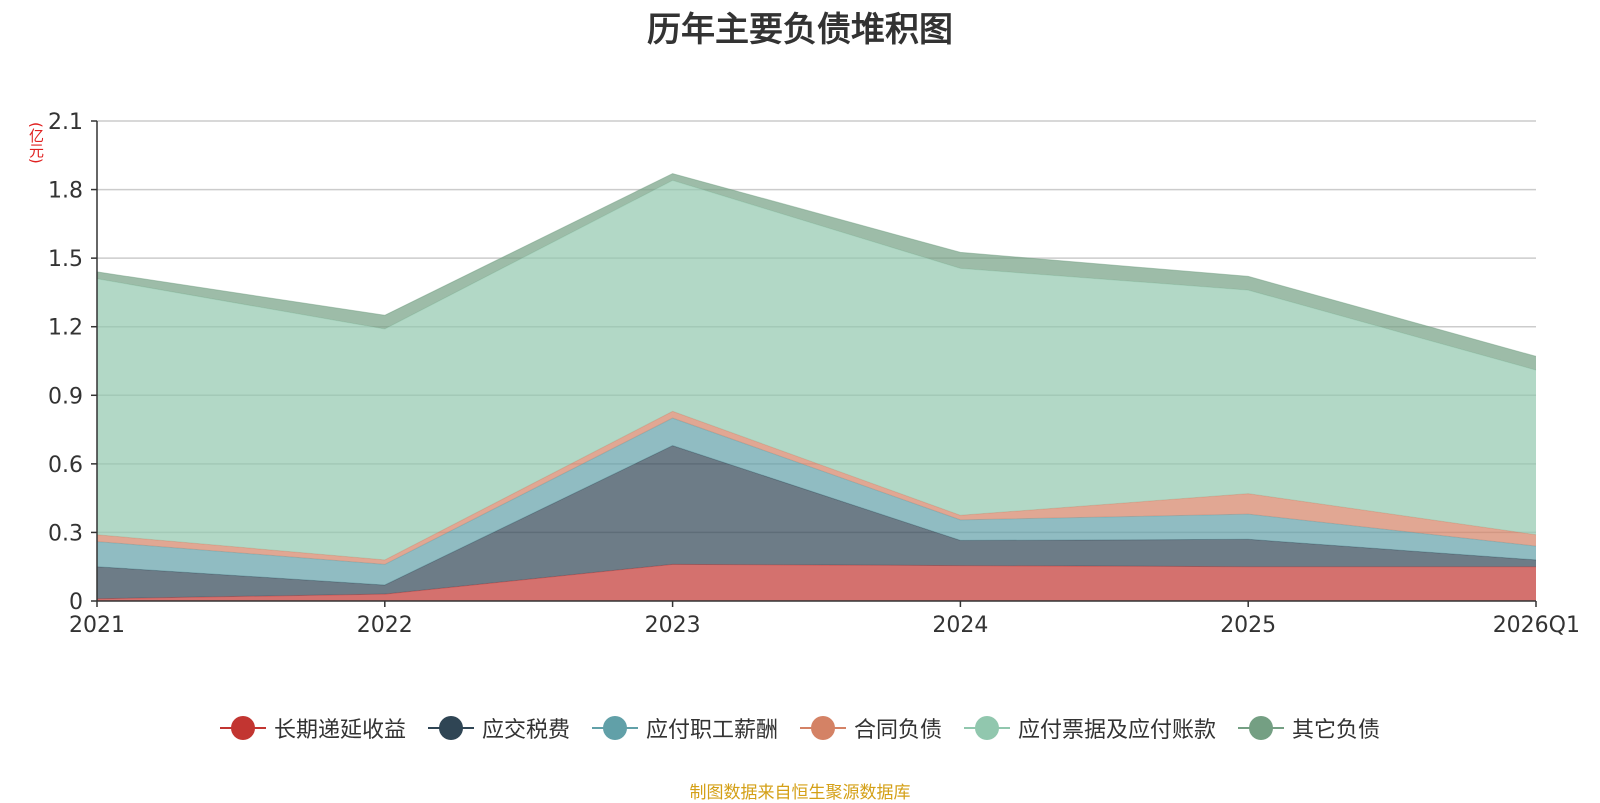  I want to click on legend-item: 应付票据及应付账款, so click(1090, 728).